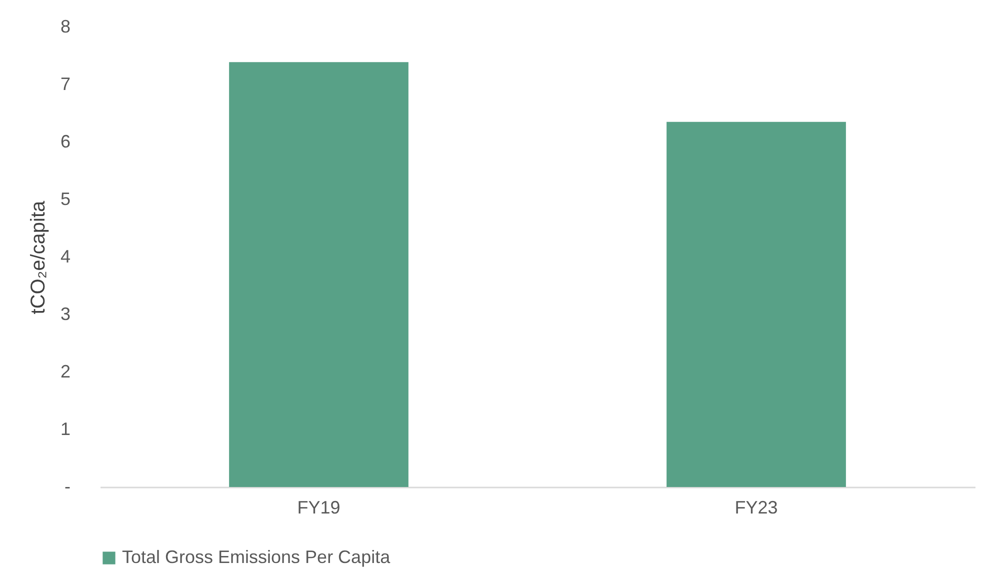 The width and height of the screenshot is (985, 579). Describe the element at coordinates (65, 314) in the screenshot. I see `y-tick-label: 3` at that location.